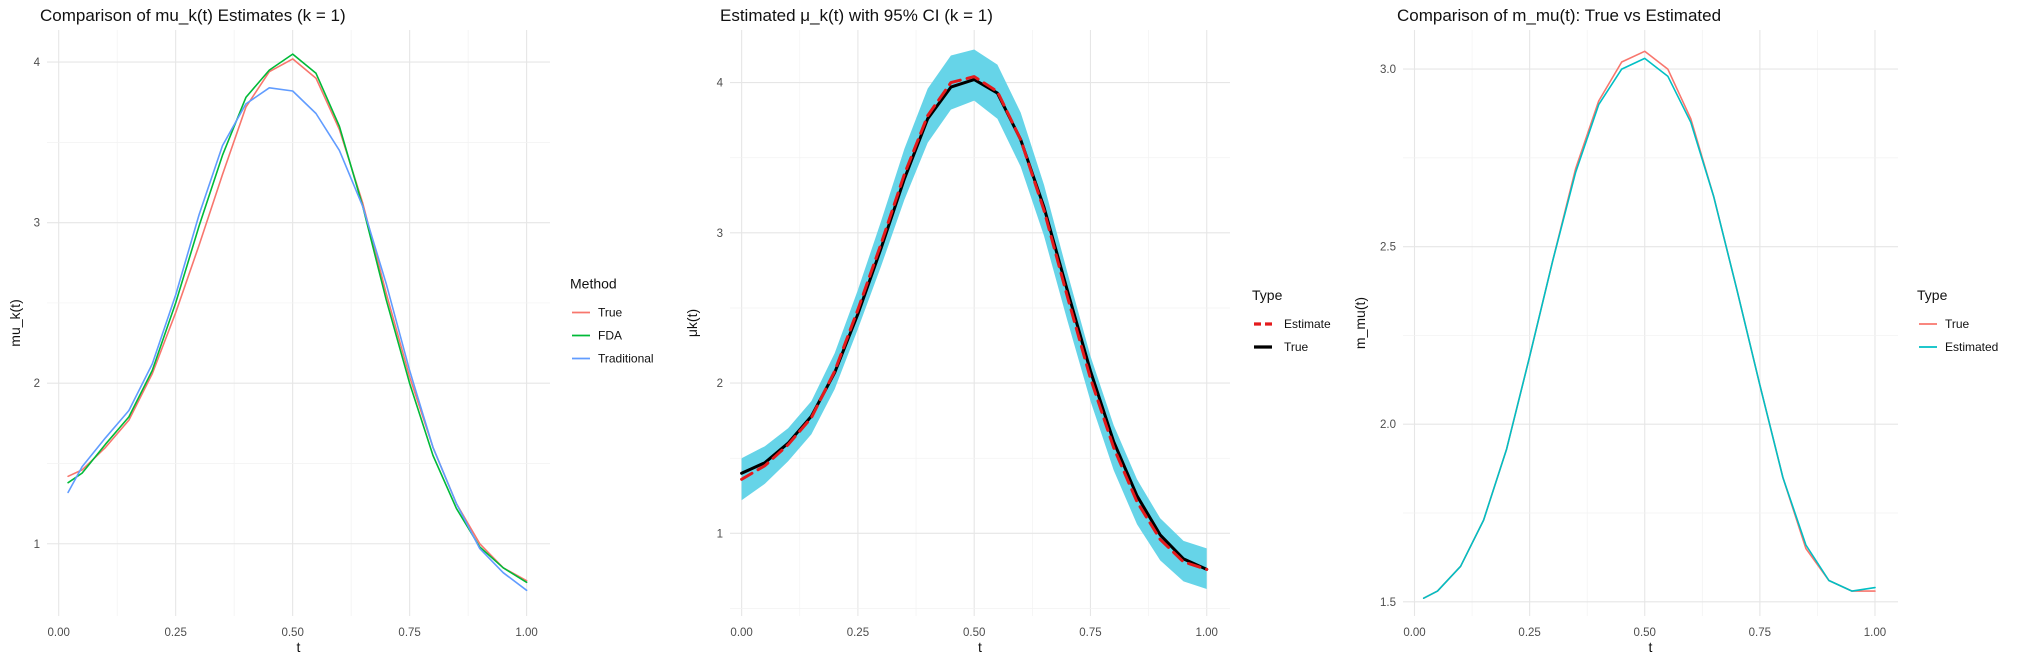 This screenshot has width=2017, height=664. Describe the element at coordinates (1388, 603) in the screenshot. I see `y-tick-label: 1.5` at that location.